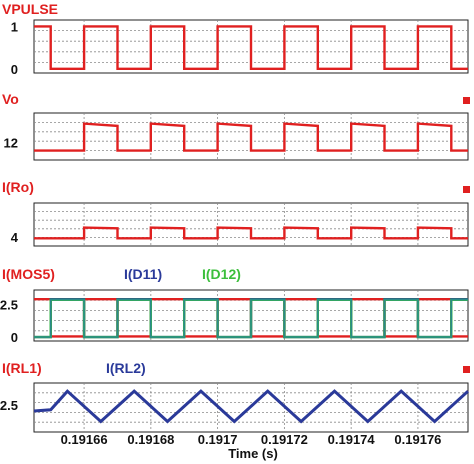 The image size is (474, 464). Describe the element at coordinates (251, 318) in the screenshot. I see `series-overlap-line` at that location.